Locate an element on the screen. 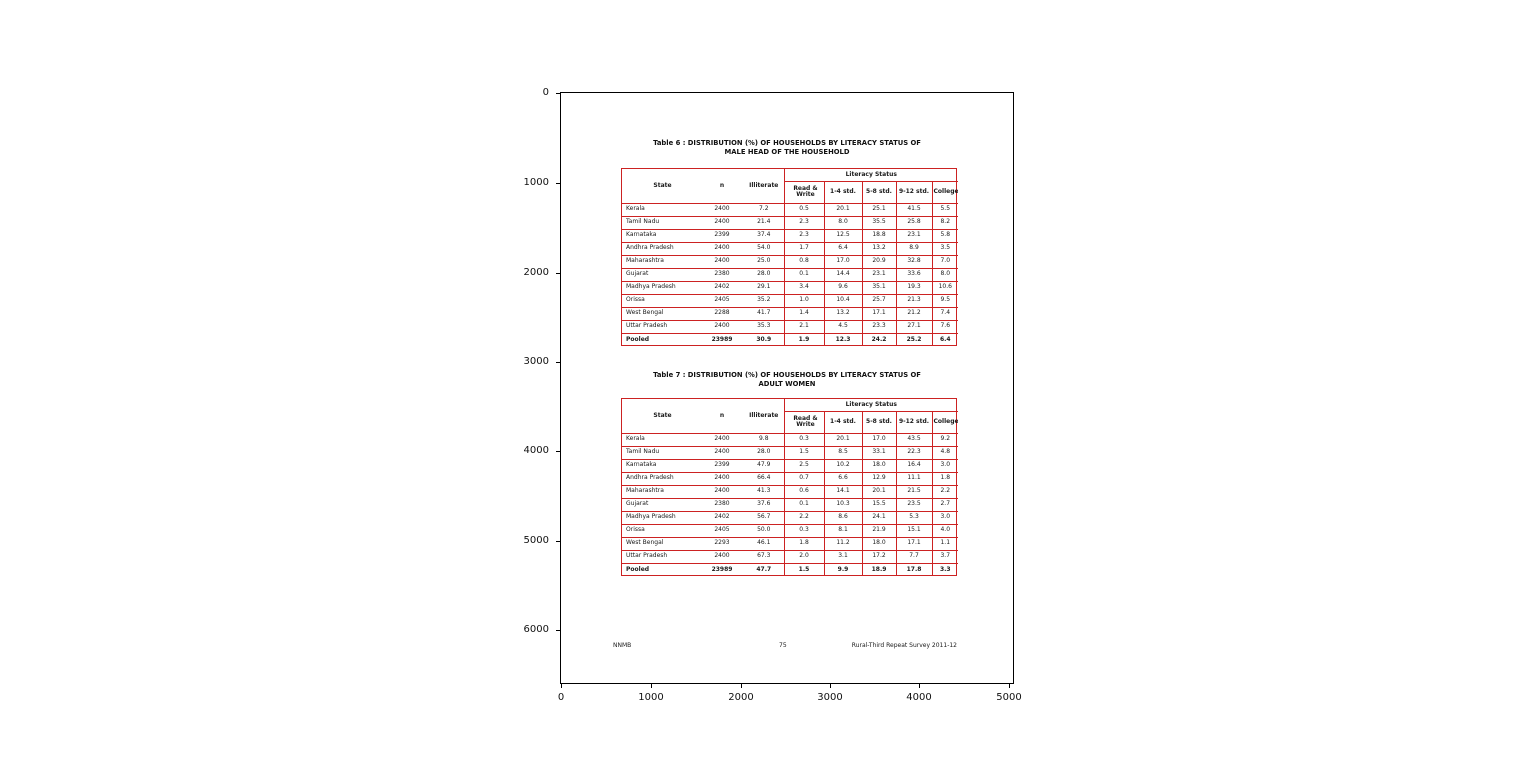 The image size is (1536, 767). col-header-9-12-std: 9-12 std. is located at coordinates (913, 192).